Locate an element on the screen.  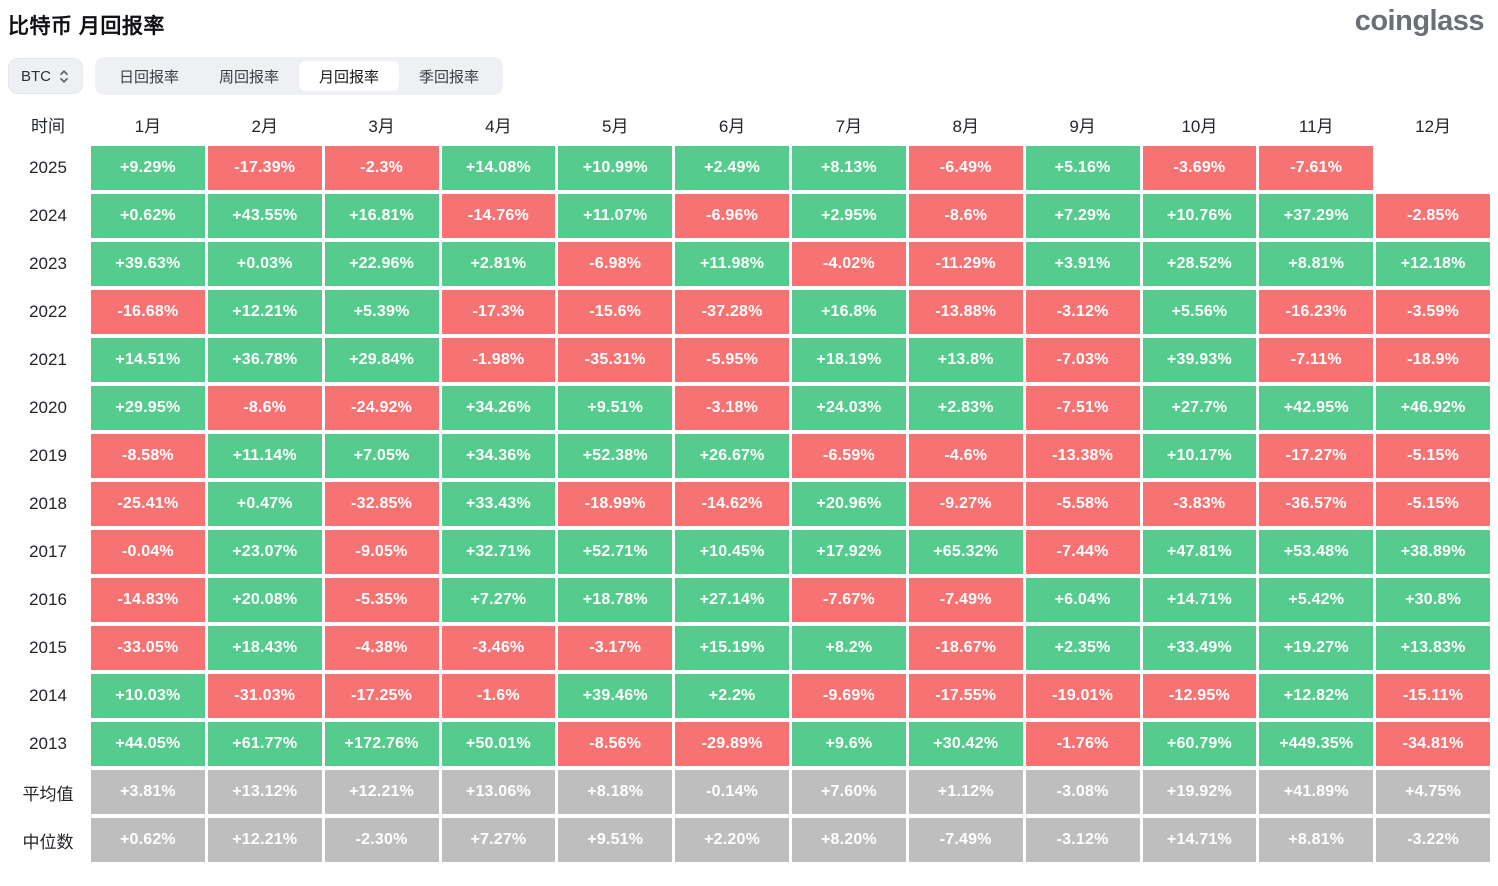
tab-daily-return: 日回报率 is located at coordinates (148, 77).